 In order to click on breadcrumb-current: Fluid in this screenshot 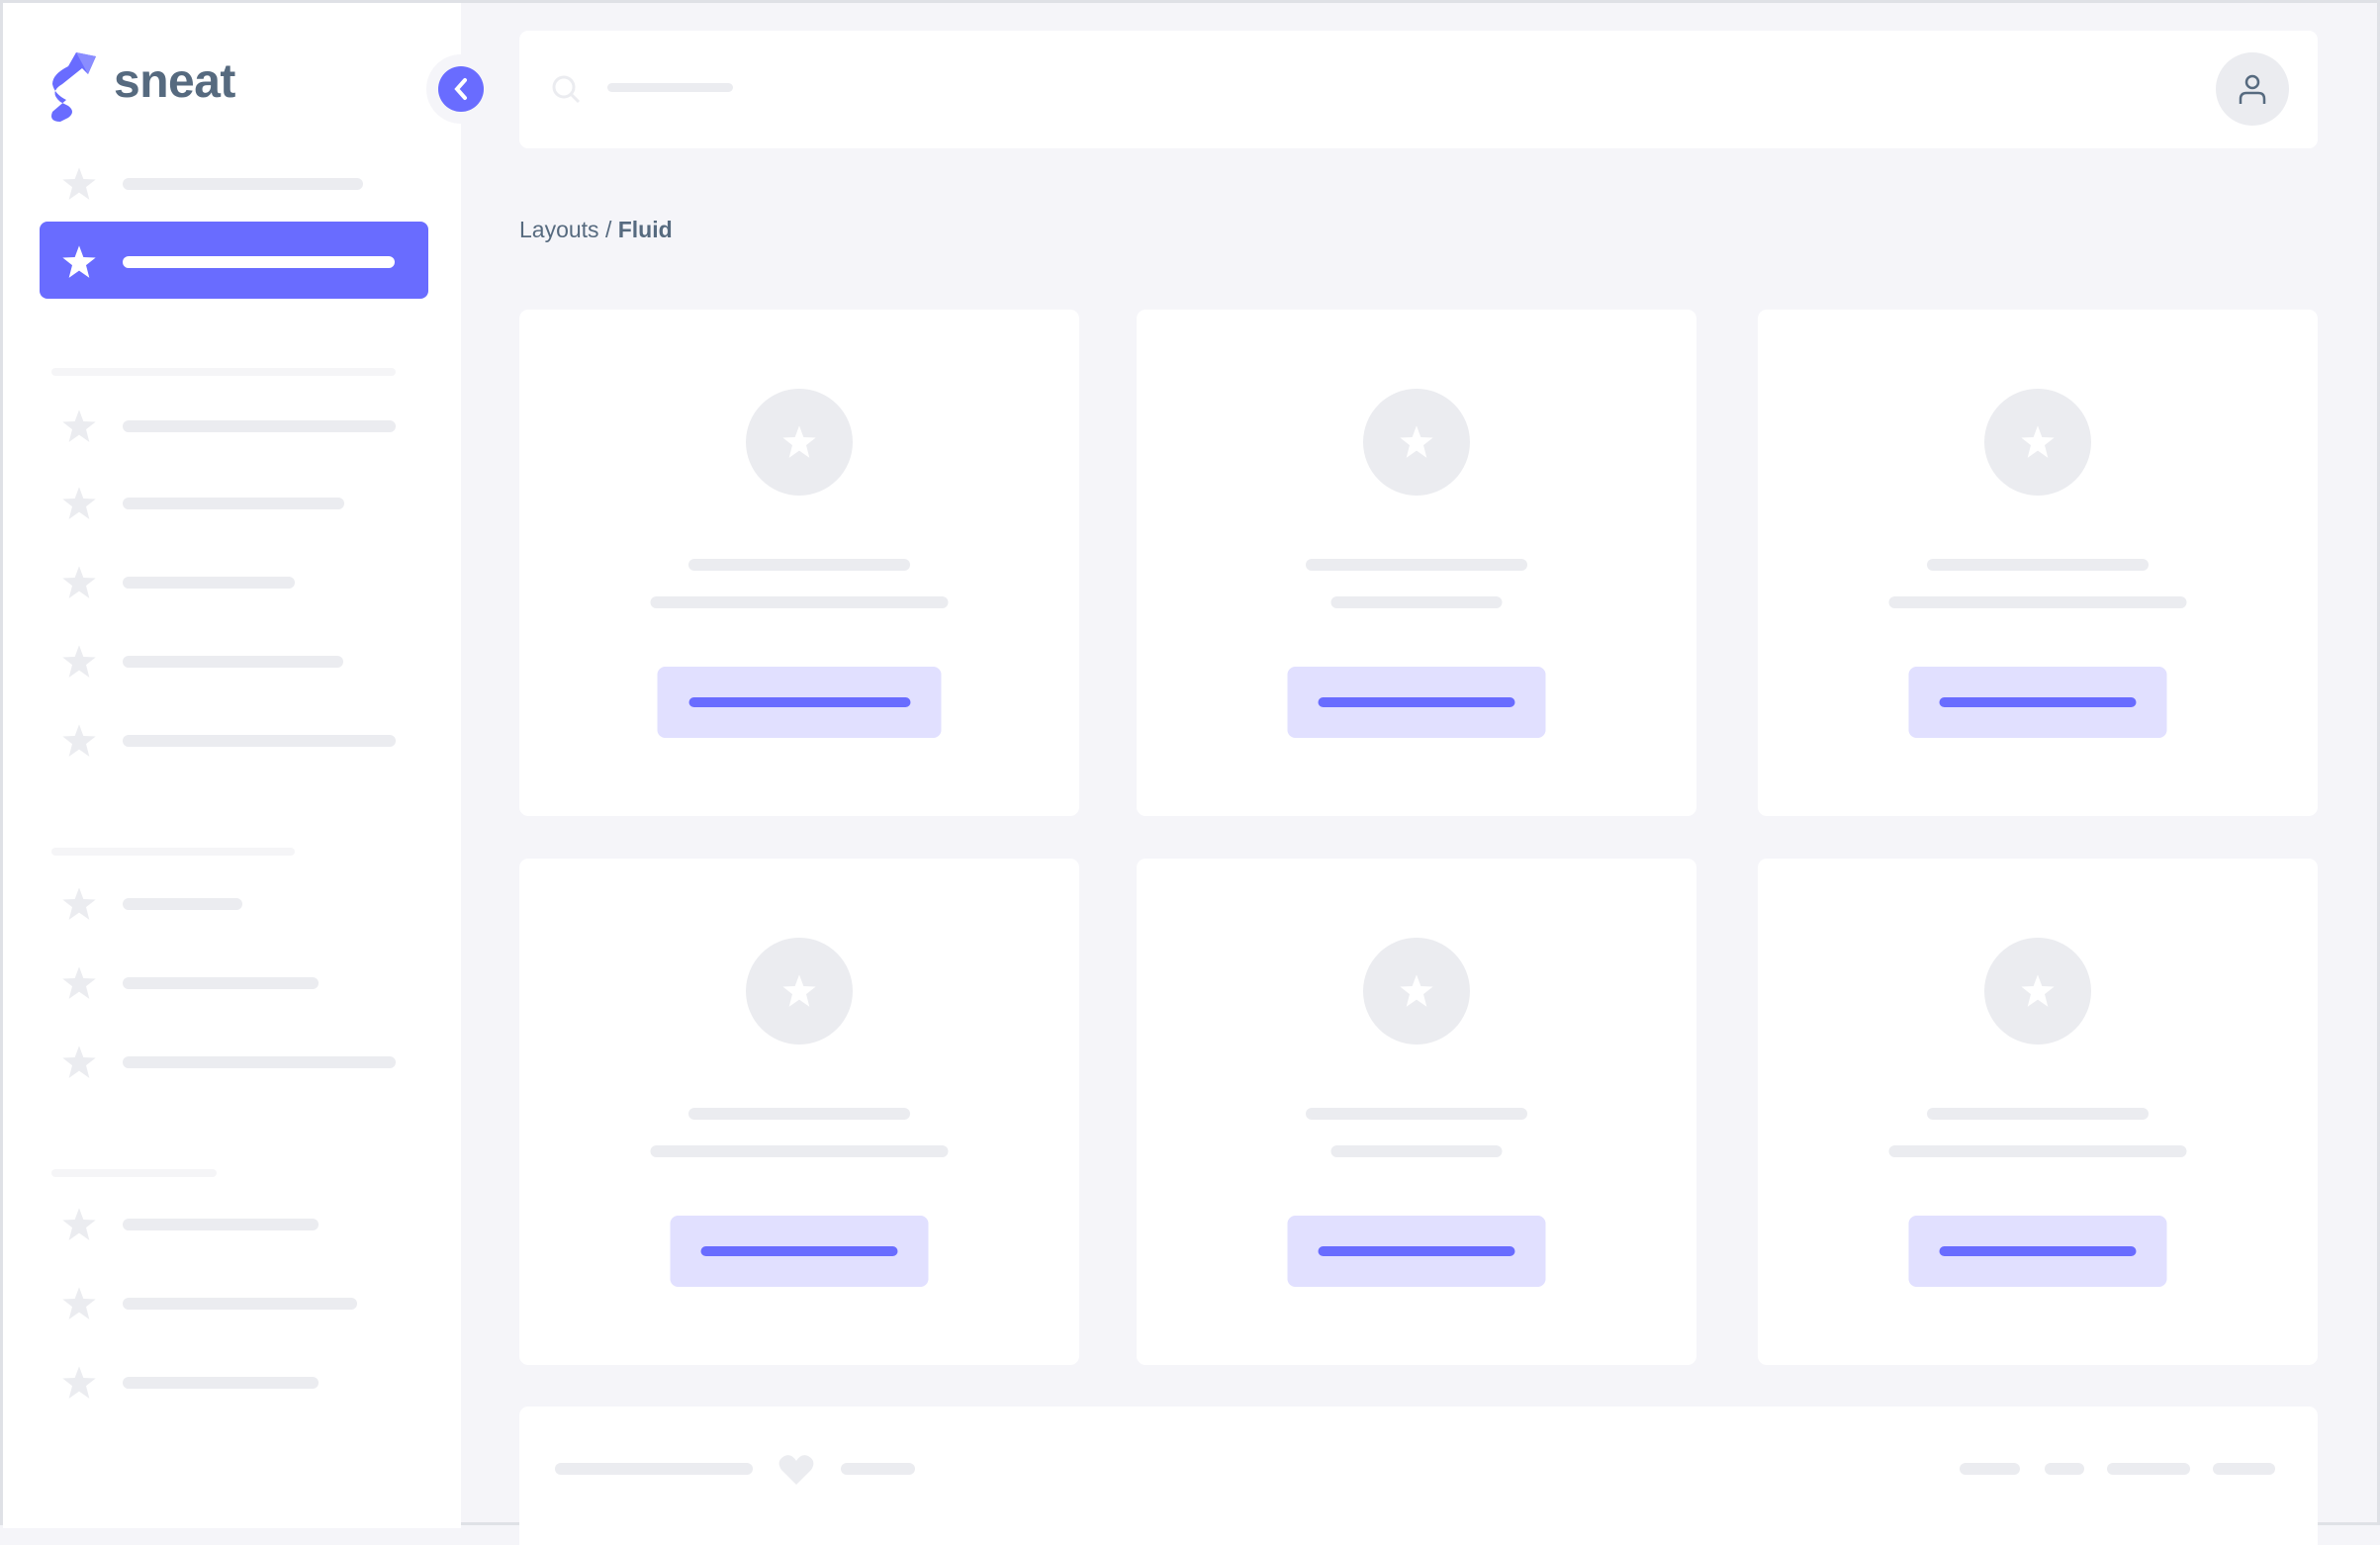, I will do `click(645, 229)`.